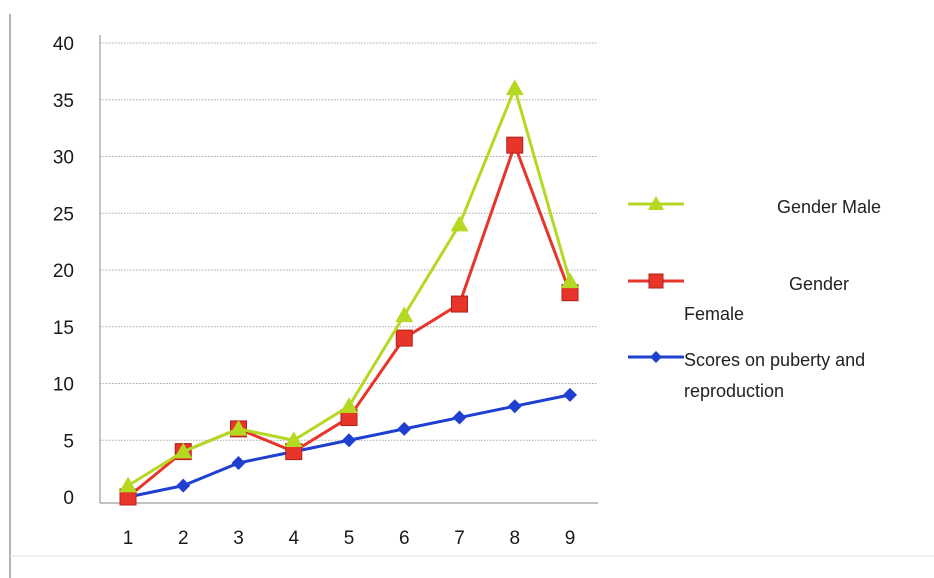 This screenshot has height=578, width=934. What do you see at coordinates (459, 538) in the screenshot?
I see `x-tick-label-7: 7` at bounding box center [459, 538].